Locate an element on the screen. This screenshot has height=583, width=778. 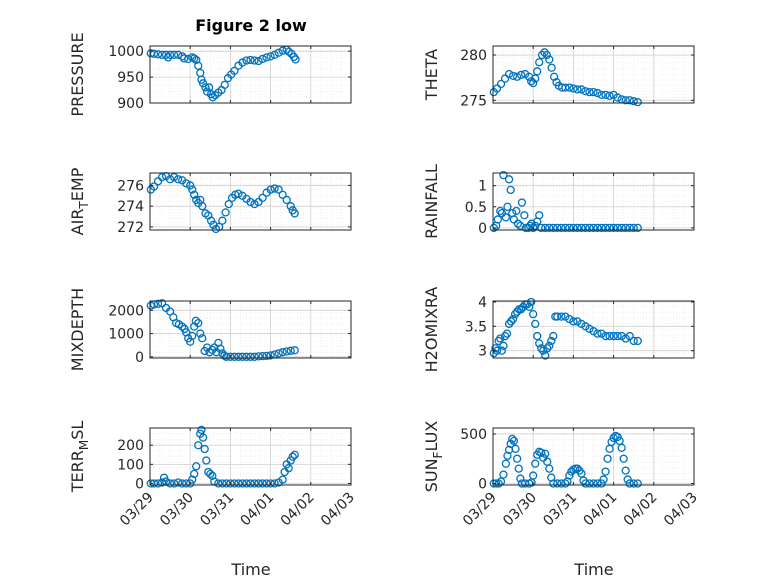
y-axis-label-text: THETA is located at coordinates (431, 75).